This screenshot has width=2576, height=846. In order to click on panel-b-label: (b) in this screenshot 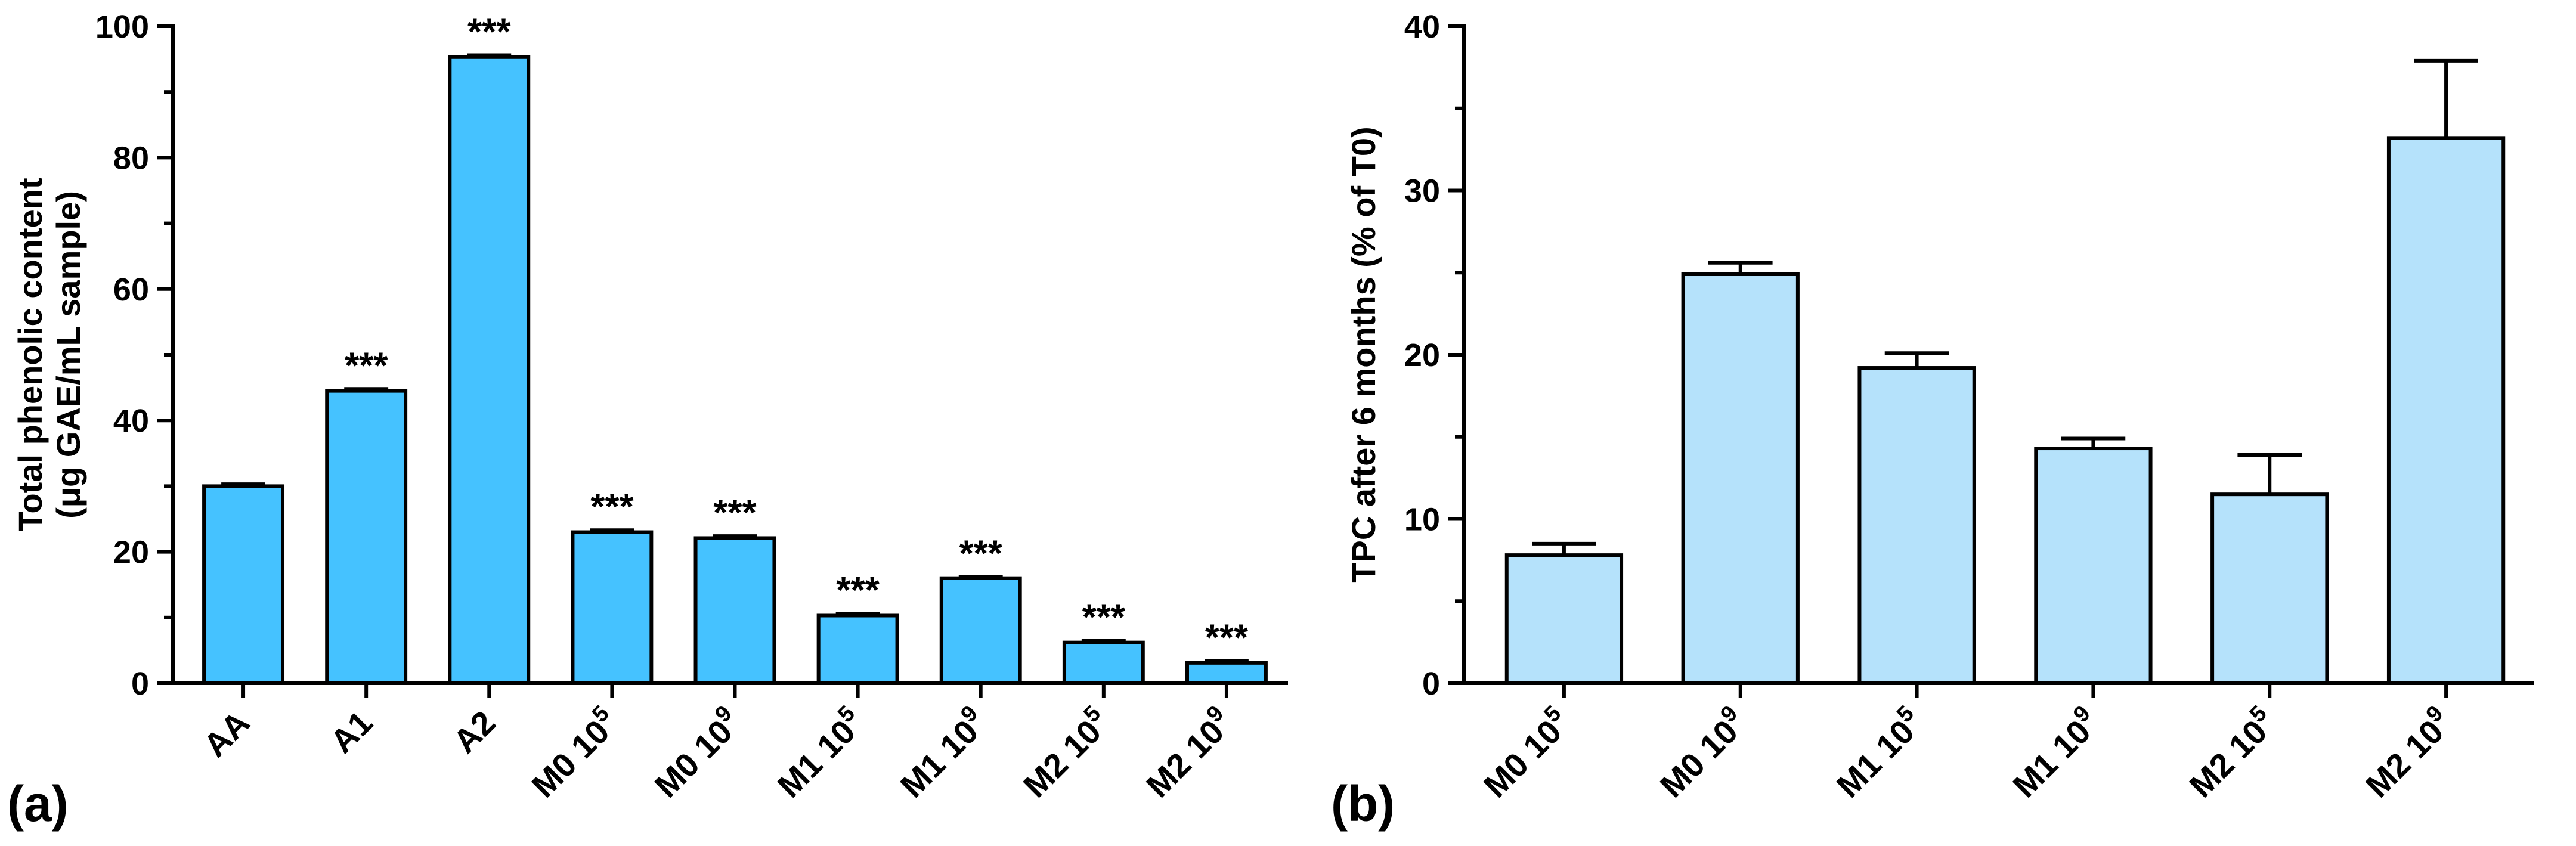, I will do `click(1363, 804)`.